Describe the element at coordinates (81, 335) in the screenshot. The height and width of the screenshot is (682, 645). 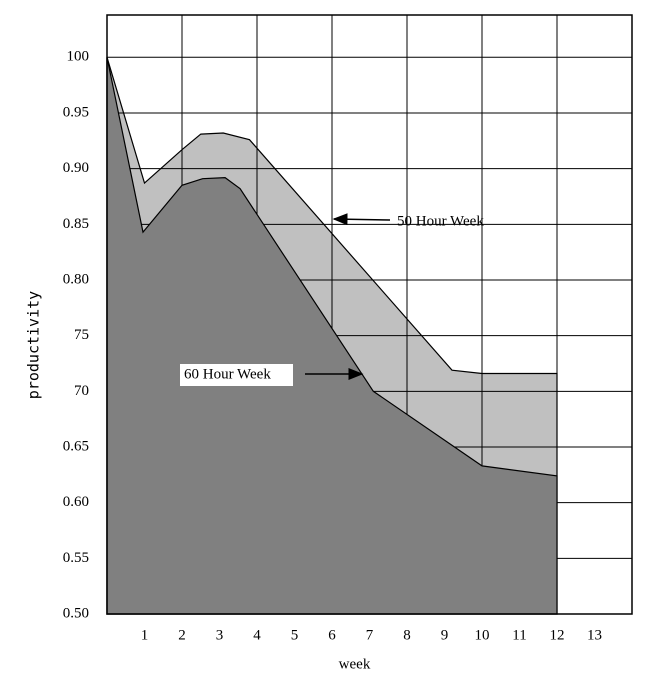
I see `y-tick-label: 75` at that location.